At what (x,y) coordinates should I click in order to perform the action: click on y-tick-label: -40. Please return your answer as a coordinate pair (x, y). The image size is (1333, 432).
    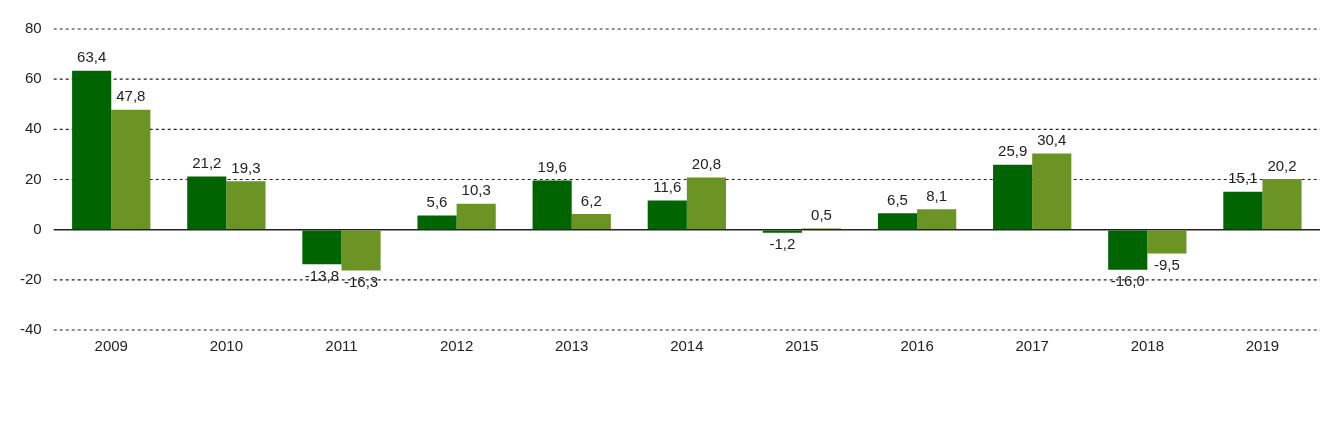
    Looking at the image, I should click on (30, 329).